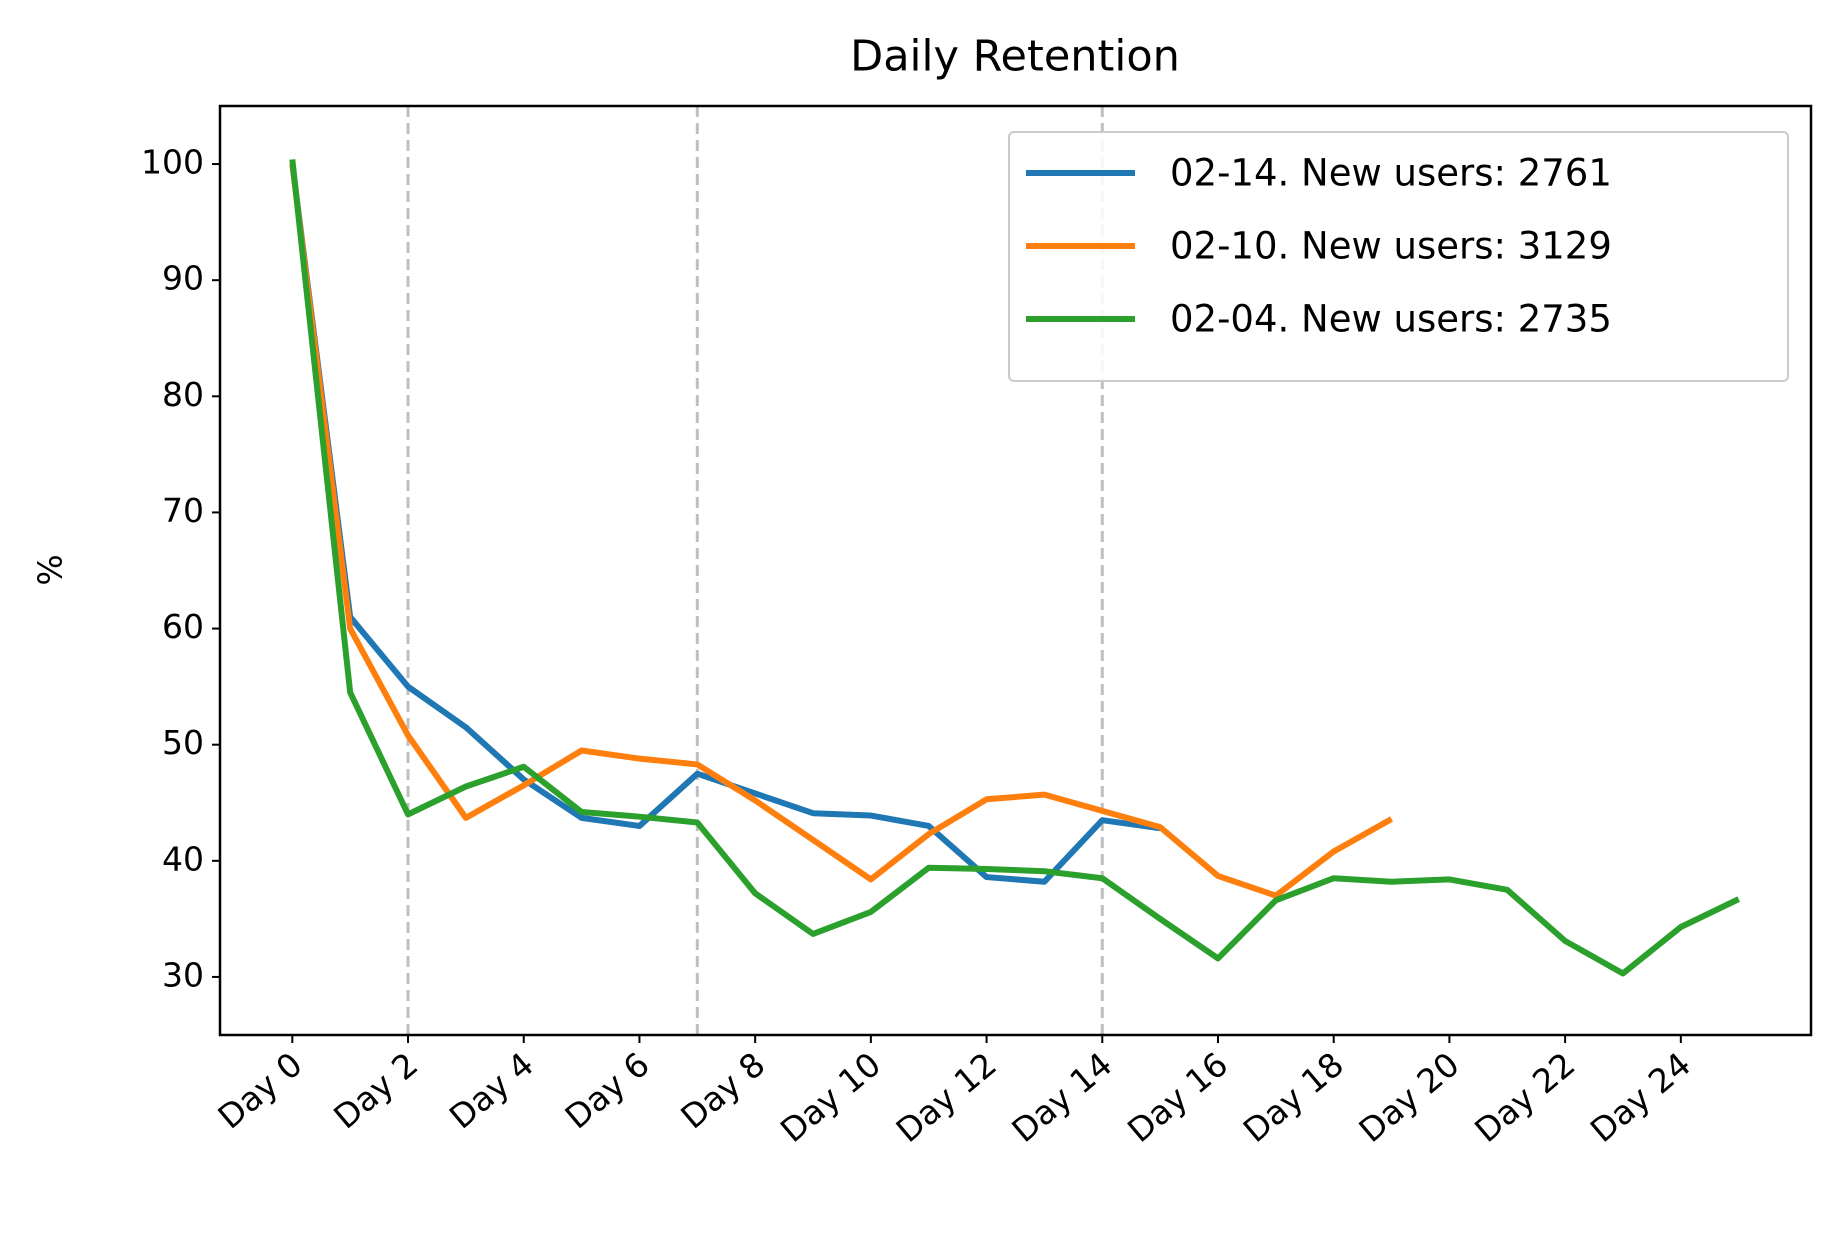 This screenshot has height=1239, width=1835. Describe the element at coordinates (183, 974) in the screenshot. I see `y-tick-label: 30` at that location.